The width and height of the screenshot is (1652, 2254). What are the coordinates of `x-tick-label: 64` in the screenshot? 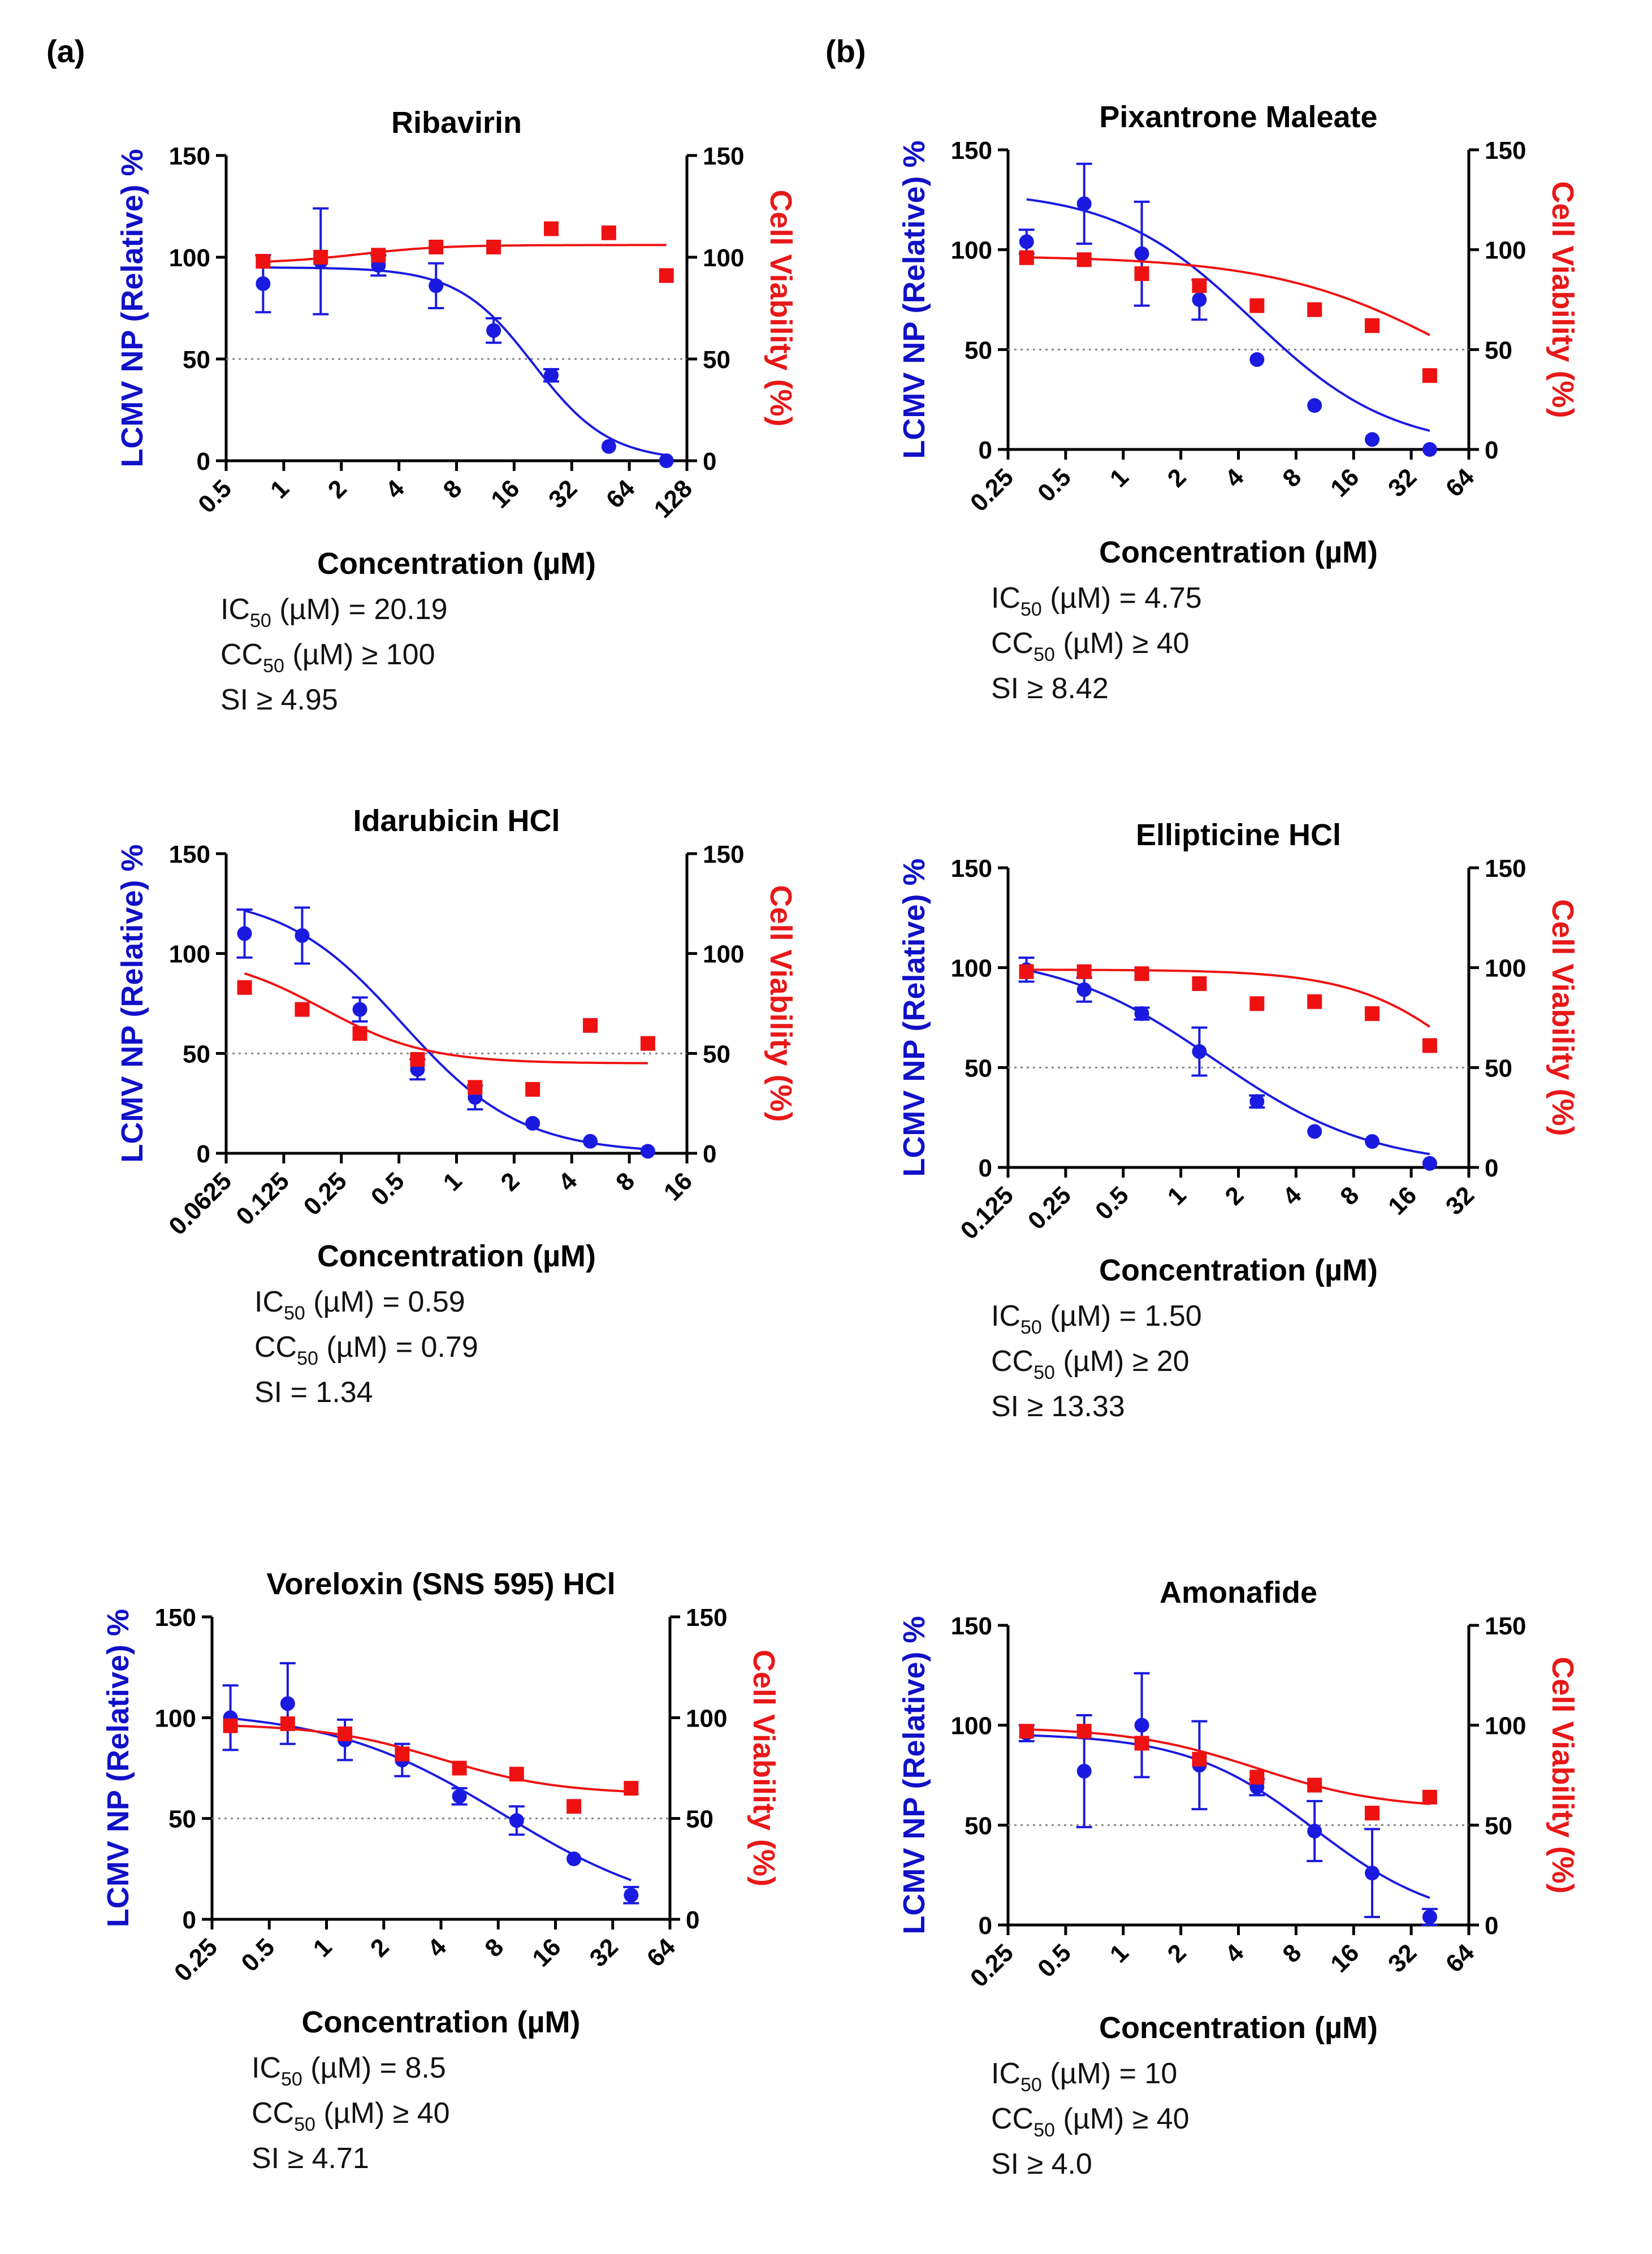 It's located at (661, 1952).